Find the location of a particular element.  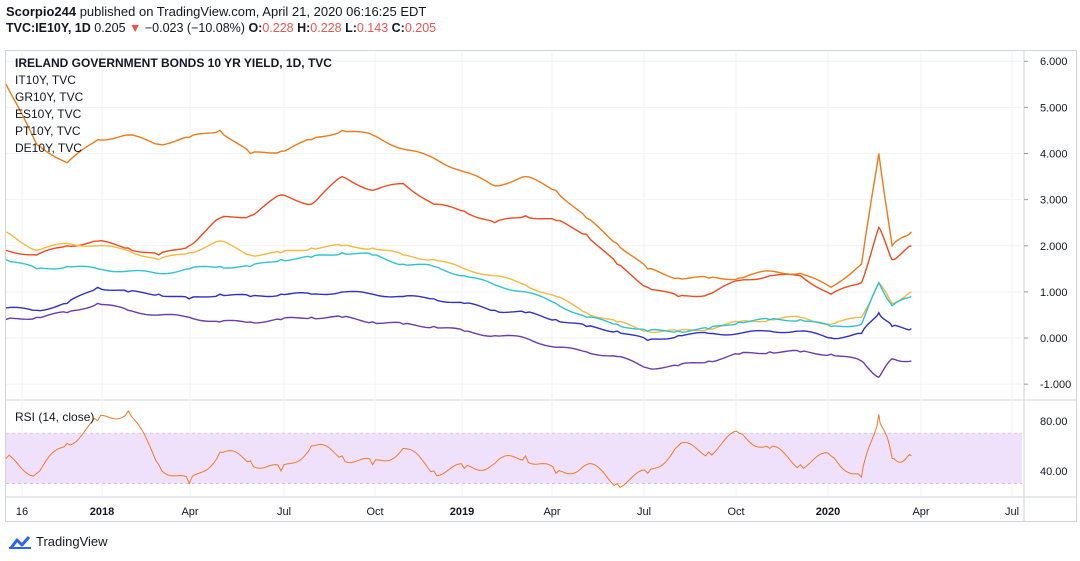

rsi-band is located at coordinates (514, 458).